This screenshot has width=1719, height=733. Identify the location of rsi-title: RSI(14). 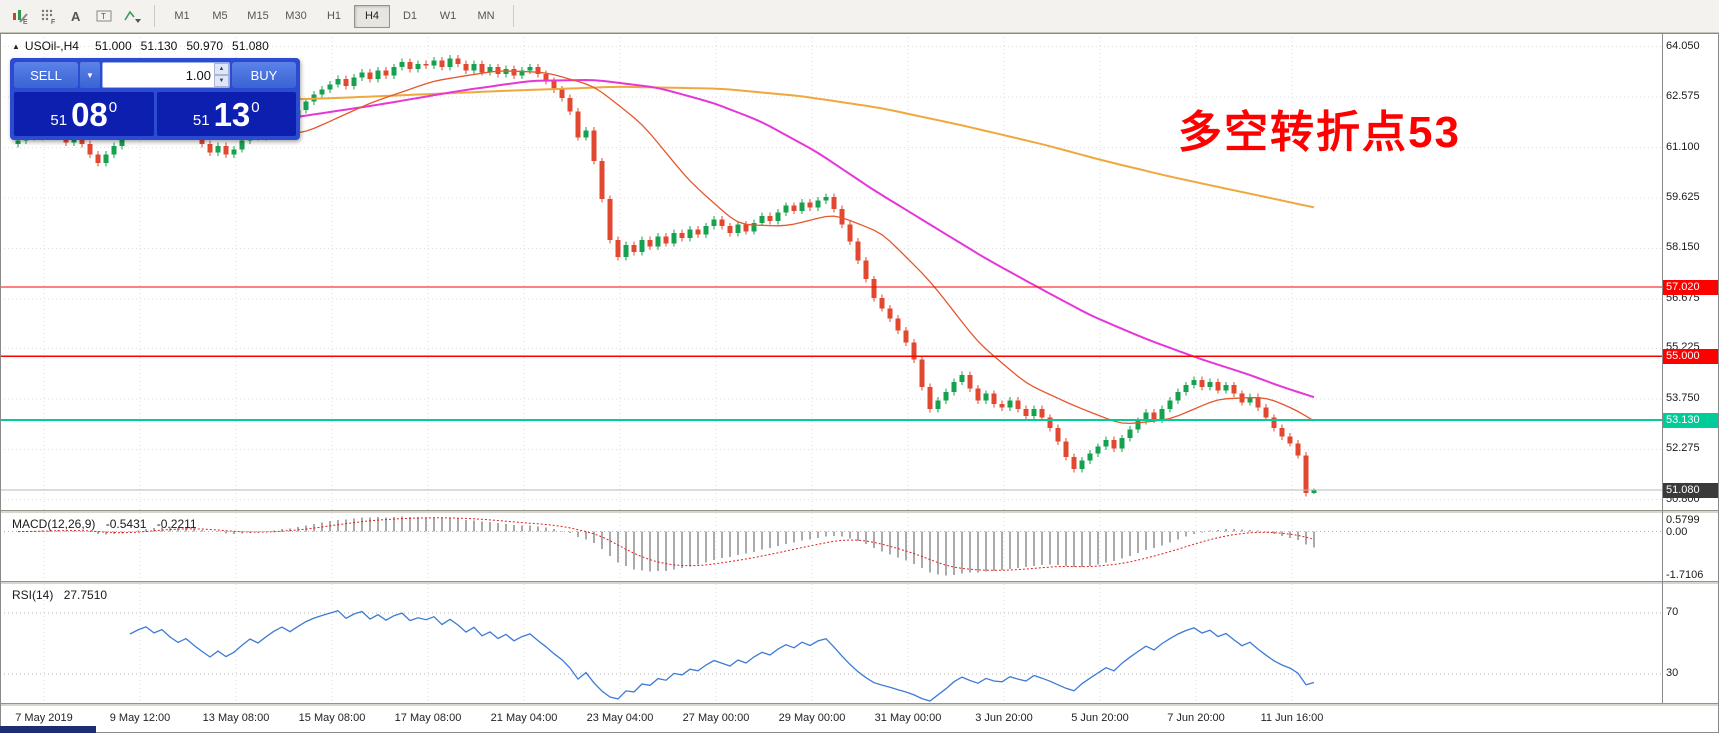
(33, 595).